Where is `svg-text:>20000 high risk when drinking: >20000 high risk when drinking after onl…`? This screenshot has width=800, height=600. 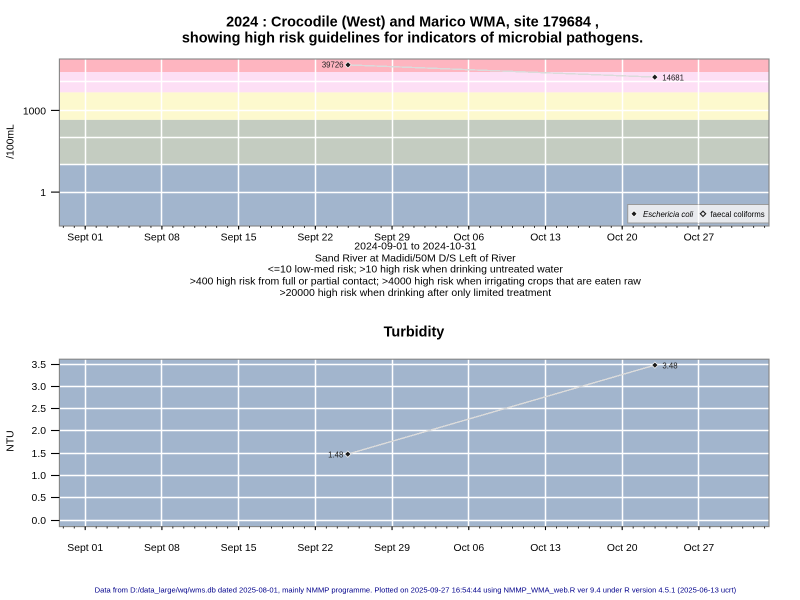
svg-text:>20000 high risk when drinking: >20000 high risk when drinking after onl… is located at coordinates (415, 293).